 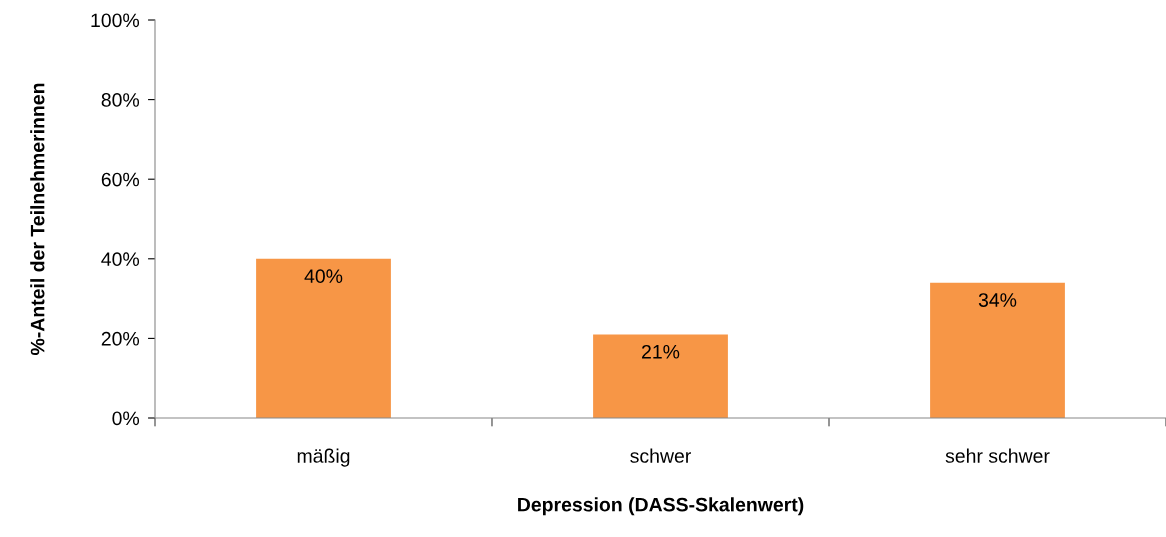 I want to click on y-tick-label: 100%, so click(x=115, y=20).